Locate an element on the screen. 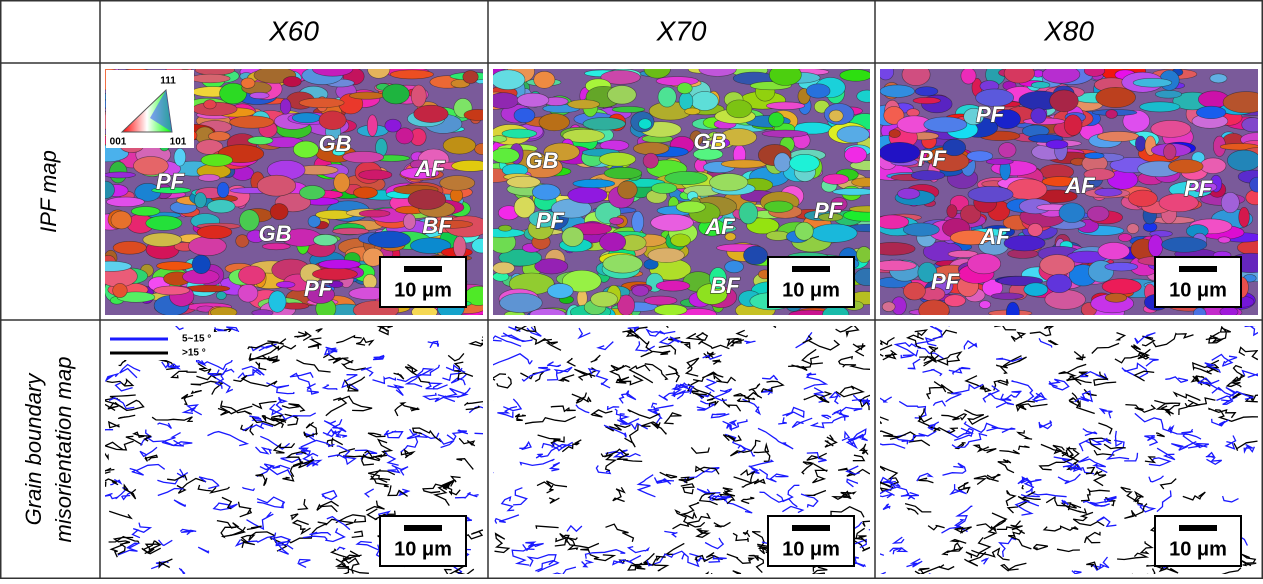 Image resolution: width=1263 pixels, height=584 pixels. scale-bar is located at coordinates (1198, 528).